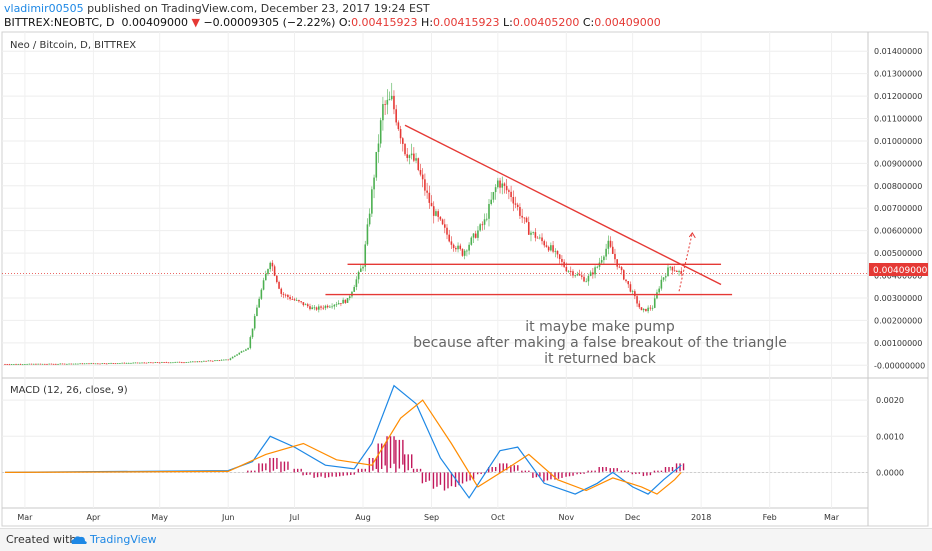 The image size is (932, 551). What do you see at coordinates (567, 517) in the screenshot?
I see `time-tick-label: Nov` at bounding box center [567, 517].